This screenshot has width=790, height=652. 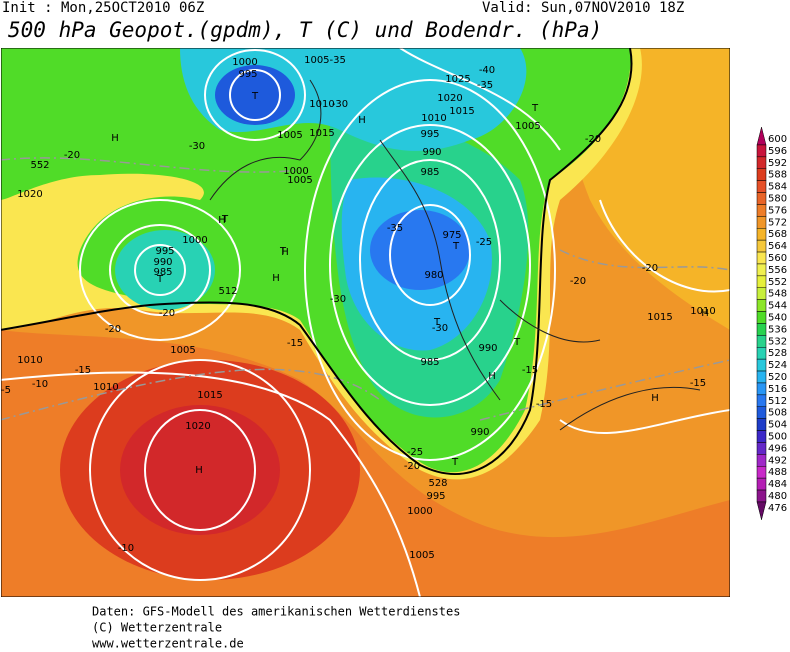 What do you see at coordinates (777, 389) in the screenshot?
I see `scale-label: 516` at bounding box center [777, 389].